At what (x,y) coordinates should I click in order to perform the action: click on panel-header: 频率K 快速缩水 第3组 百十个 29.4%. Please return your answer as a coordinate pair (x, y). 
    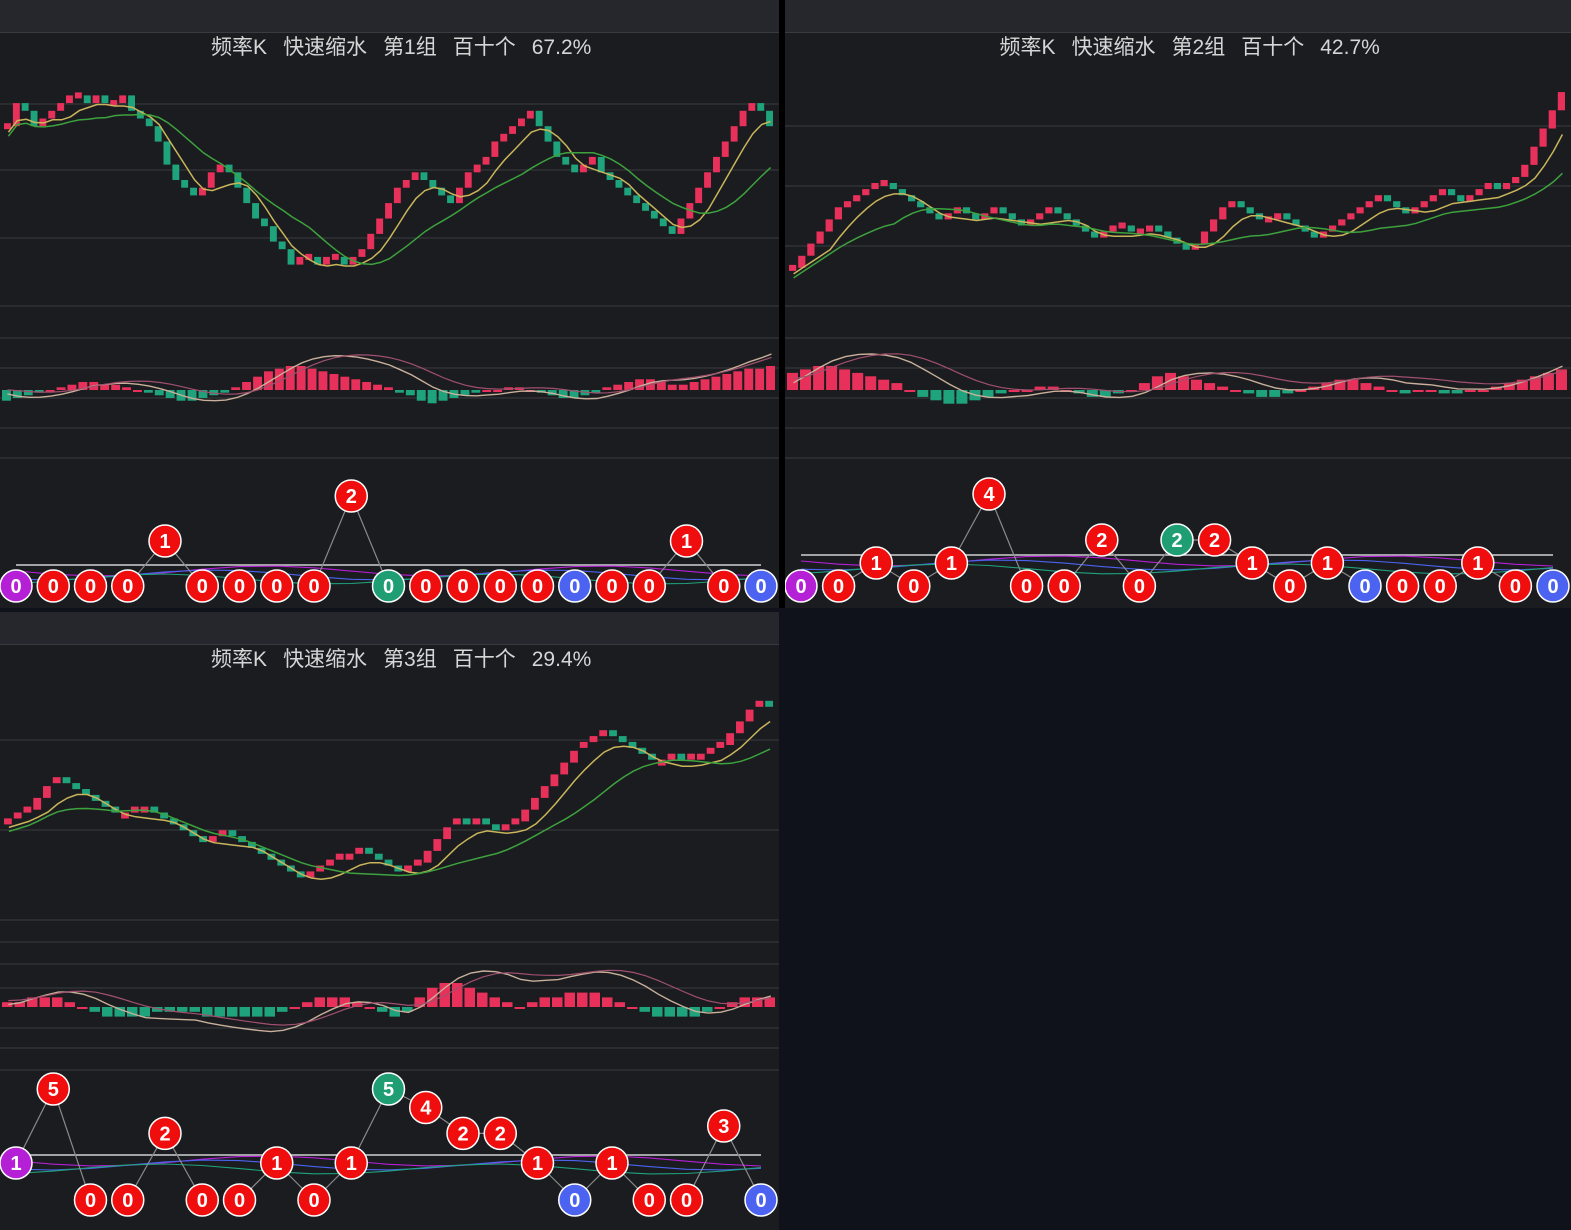
    Looking at the image, I should click on (389, 641).